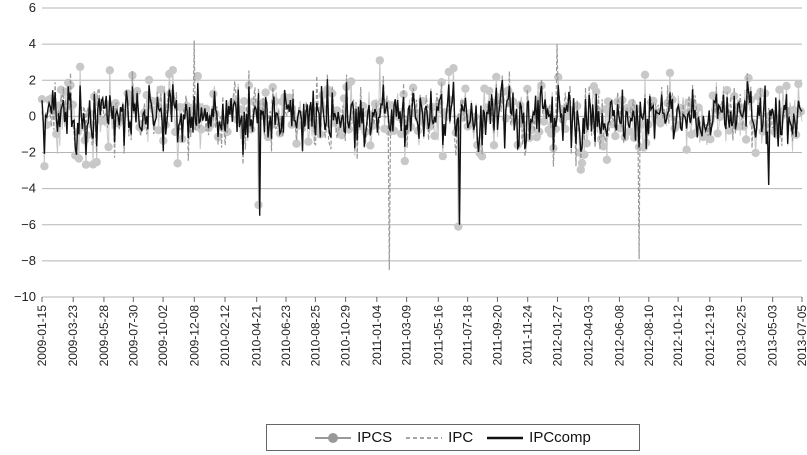  Describe the element at coordinates (225, 336) in the screenshot. I see `x-tick-label: 2010-02-12` at that location.